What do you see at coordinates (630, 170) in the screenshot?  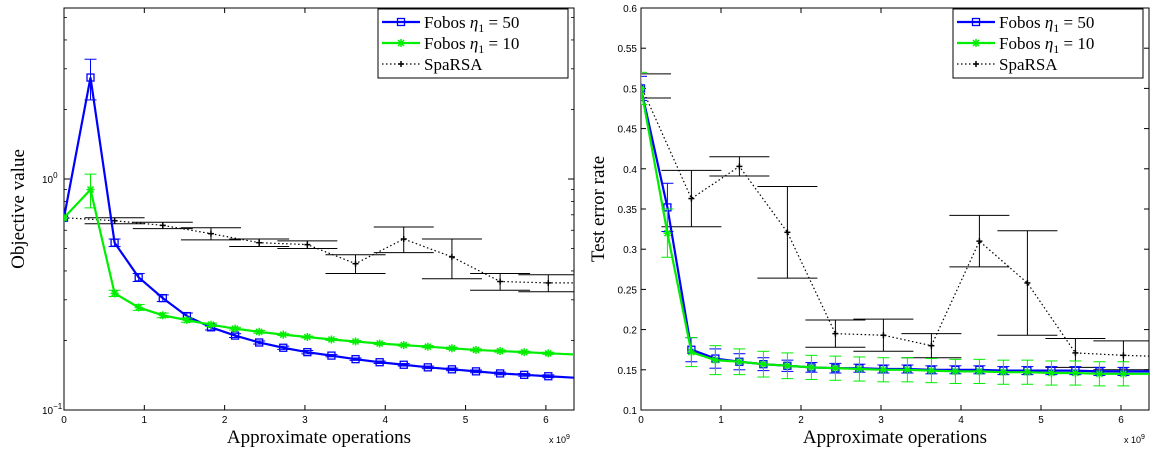 I see `y-tick-label: 0.4` at bounding box center [630, 170].